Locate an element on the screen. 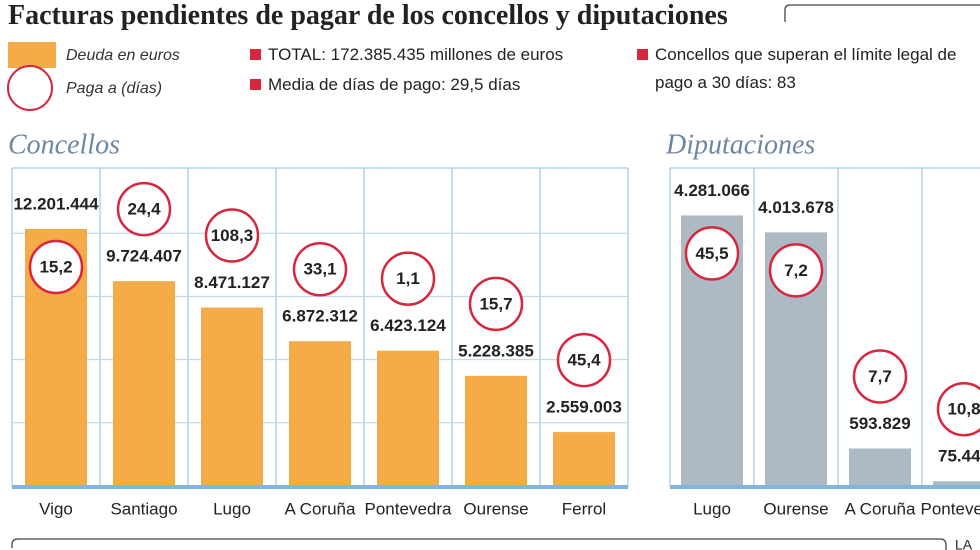 The height and width of the screenshot is (550, 980). days-label: 45,5 is located at coordinates (711, 253).